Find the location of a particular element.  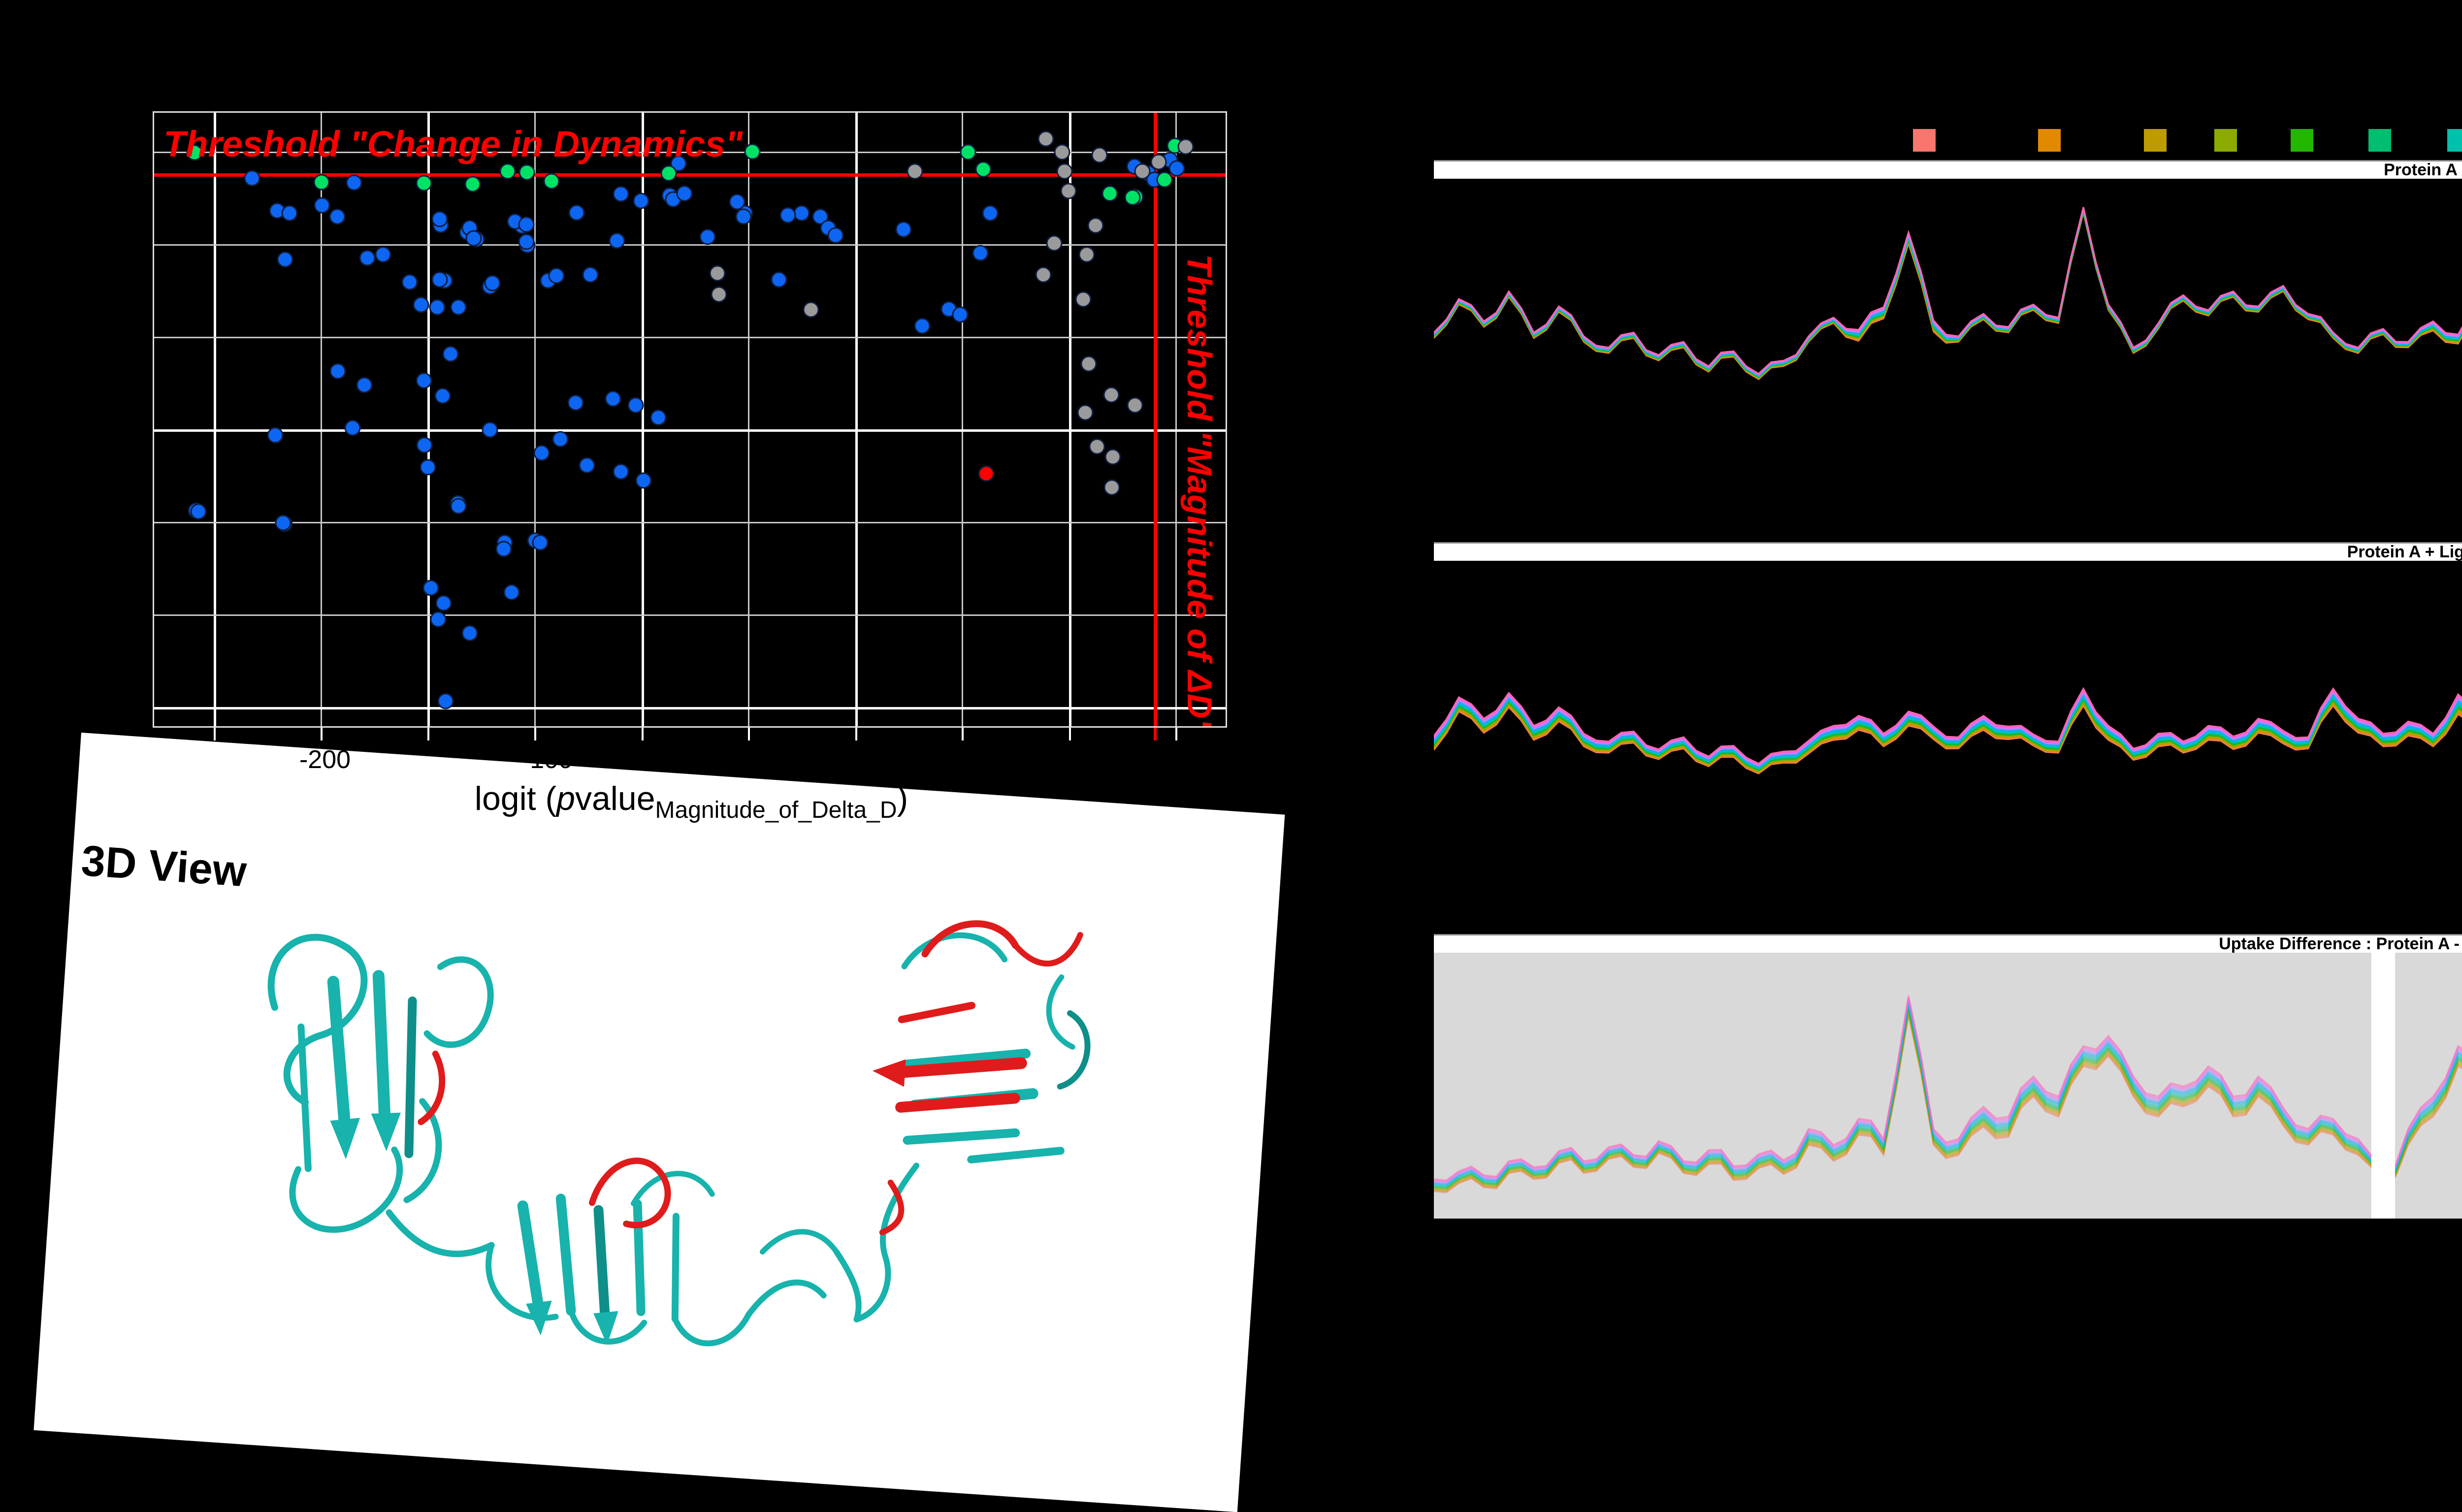

uptake-difference-chart is located at coordinates (1948, 1086).